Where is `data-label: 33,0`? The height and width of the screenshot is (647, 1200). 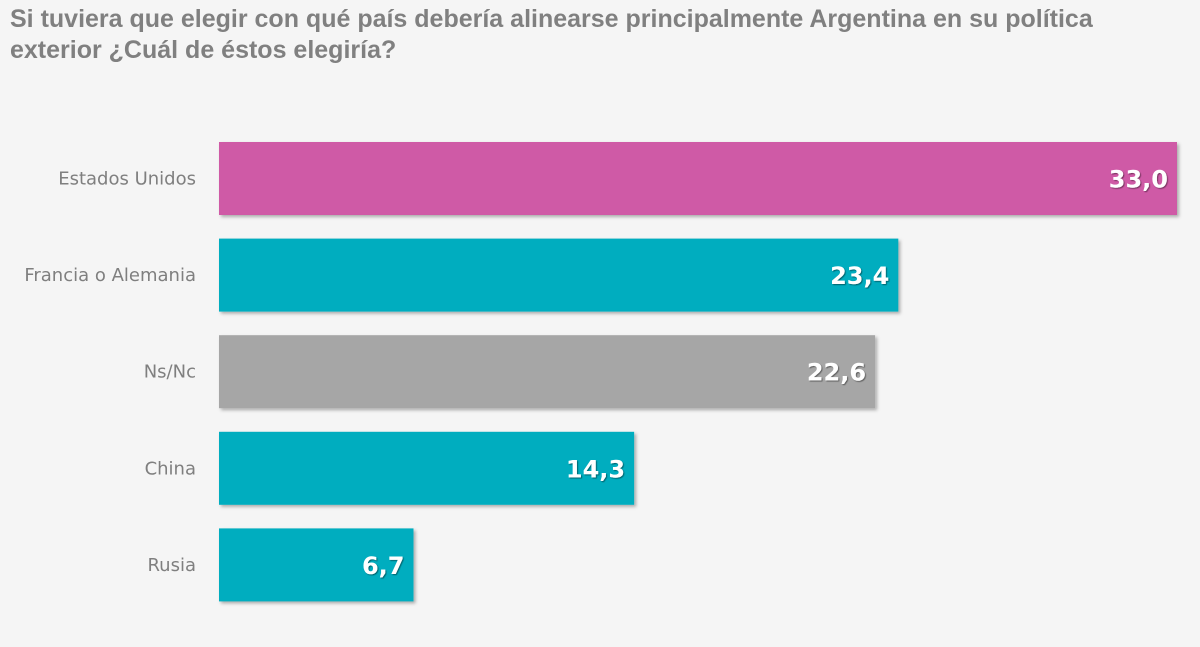
data-label: 33,0 is located at coordinates (1138, 180).